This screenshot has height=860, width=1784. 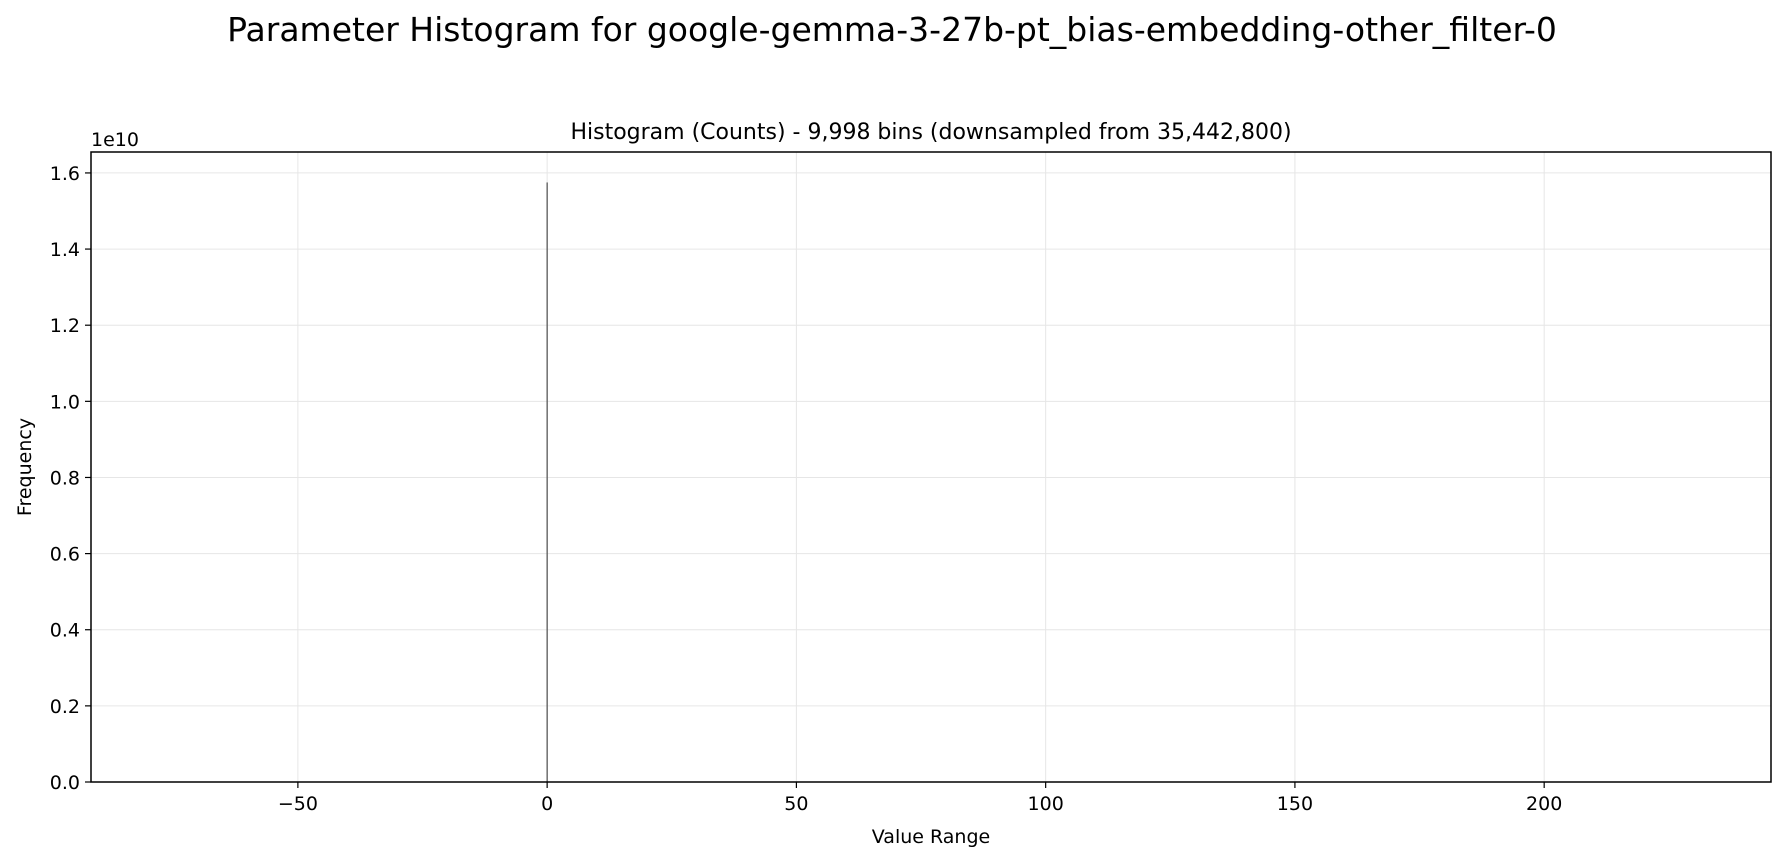 I want to click on x-tick-label: 0, so click(x=547, y=804).